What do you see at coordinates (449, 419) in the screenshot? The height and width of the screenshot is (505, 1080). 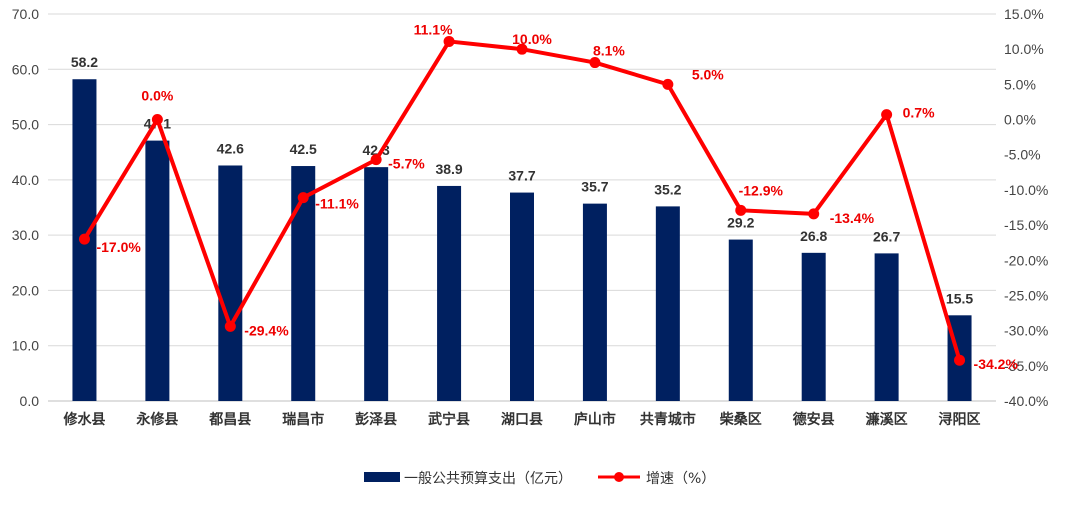 I see `category-label: 武宁县` at bounding box center [449, 419].